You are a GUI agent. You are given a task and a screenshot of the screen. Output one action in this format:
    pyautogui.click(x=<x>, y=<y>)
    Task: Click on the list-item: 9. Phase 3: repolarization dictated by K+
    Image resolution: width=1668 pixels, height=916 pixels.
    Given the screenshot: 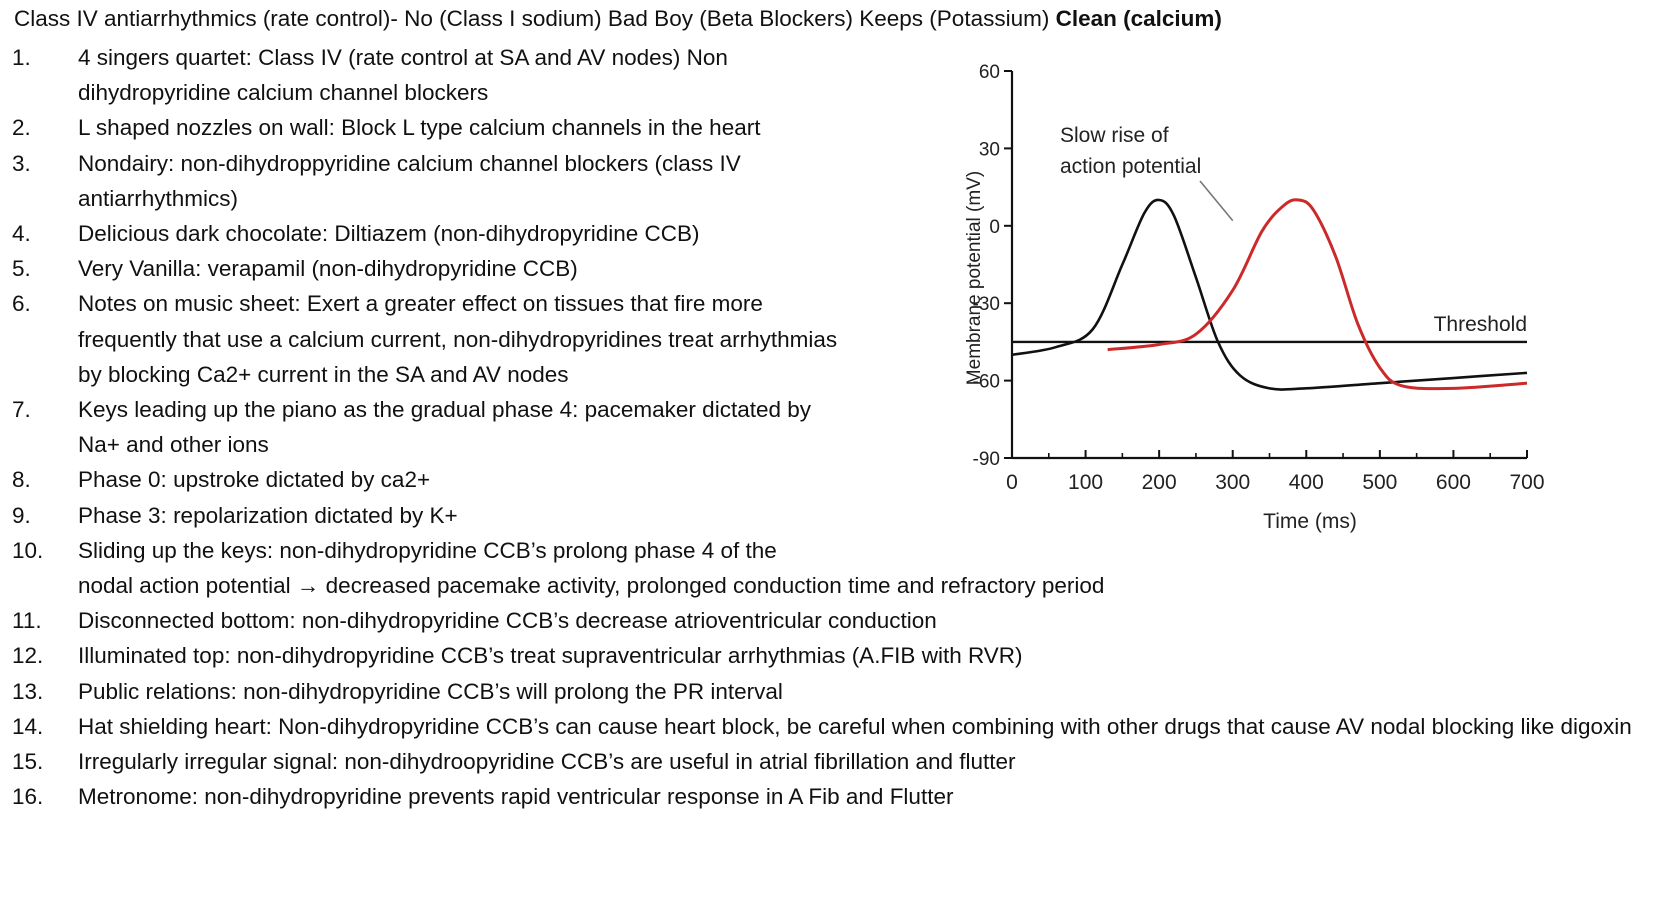 What is the action you would take?
    pyautogui.click(x=822, y=515)
    